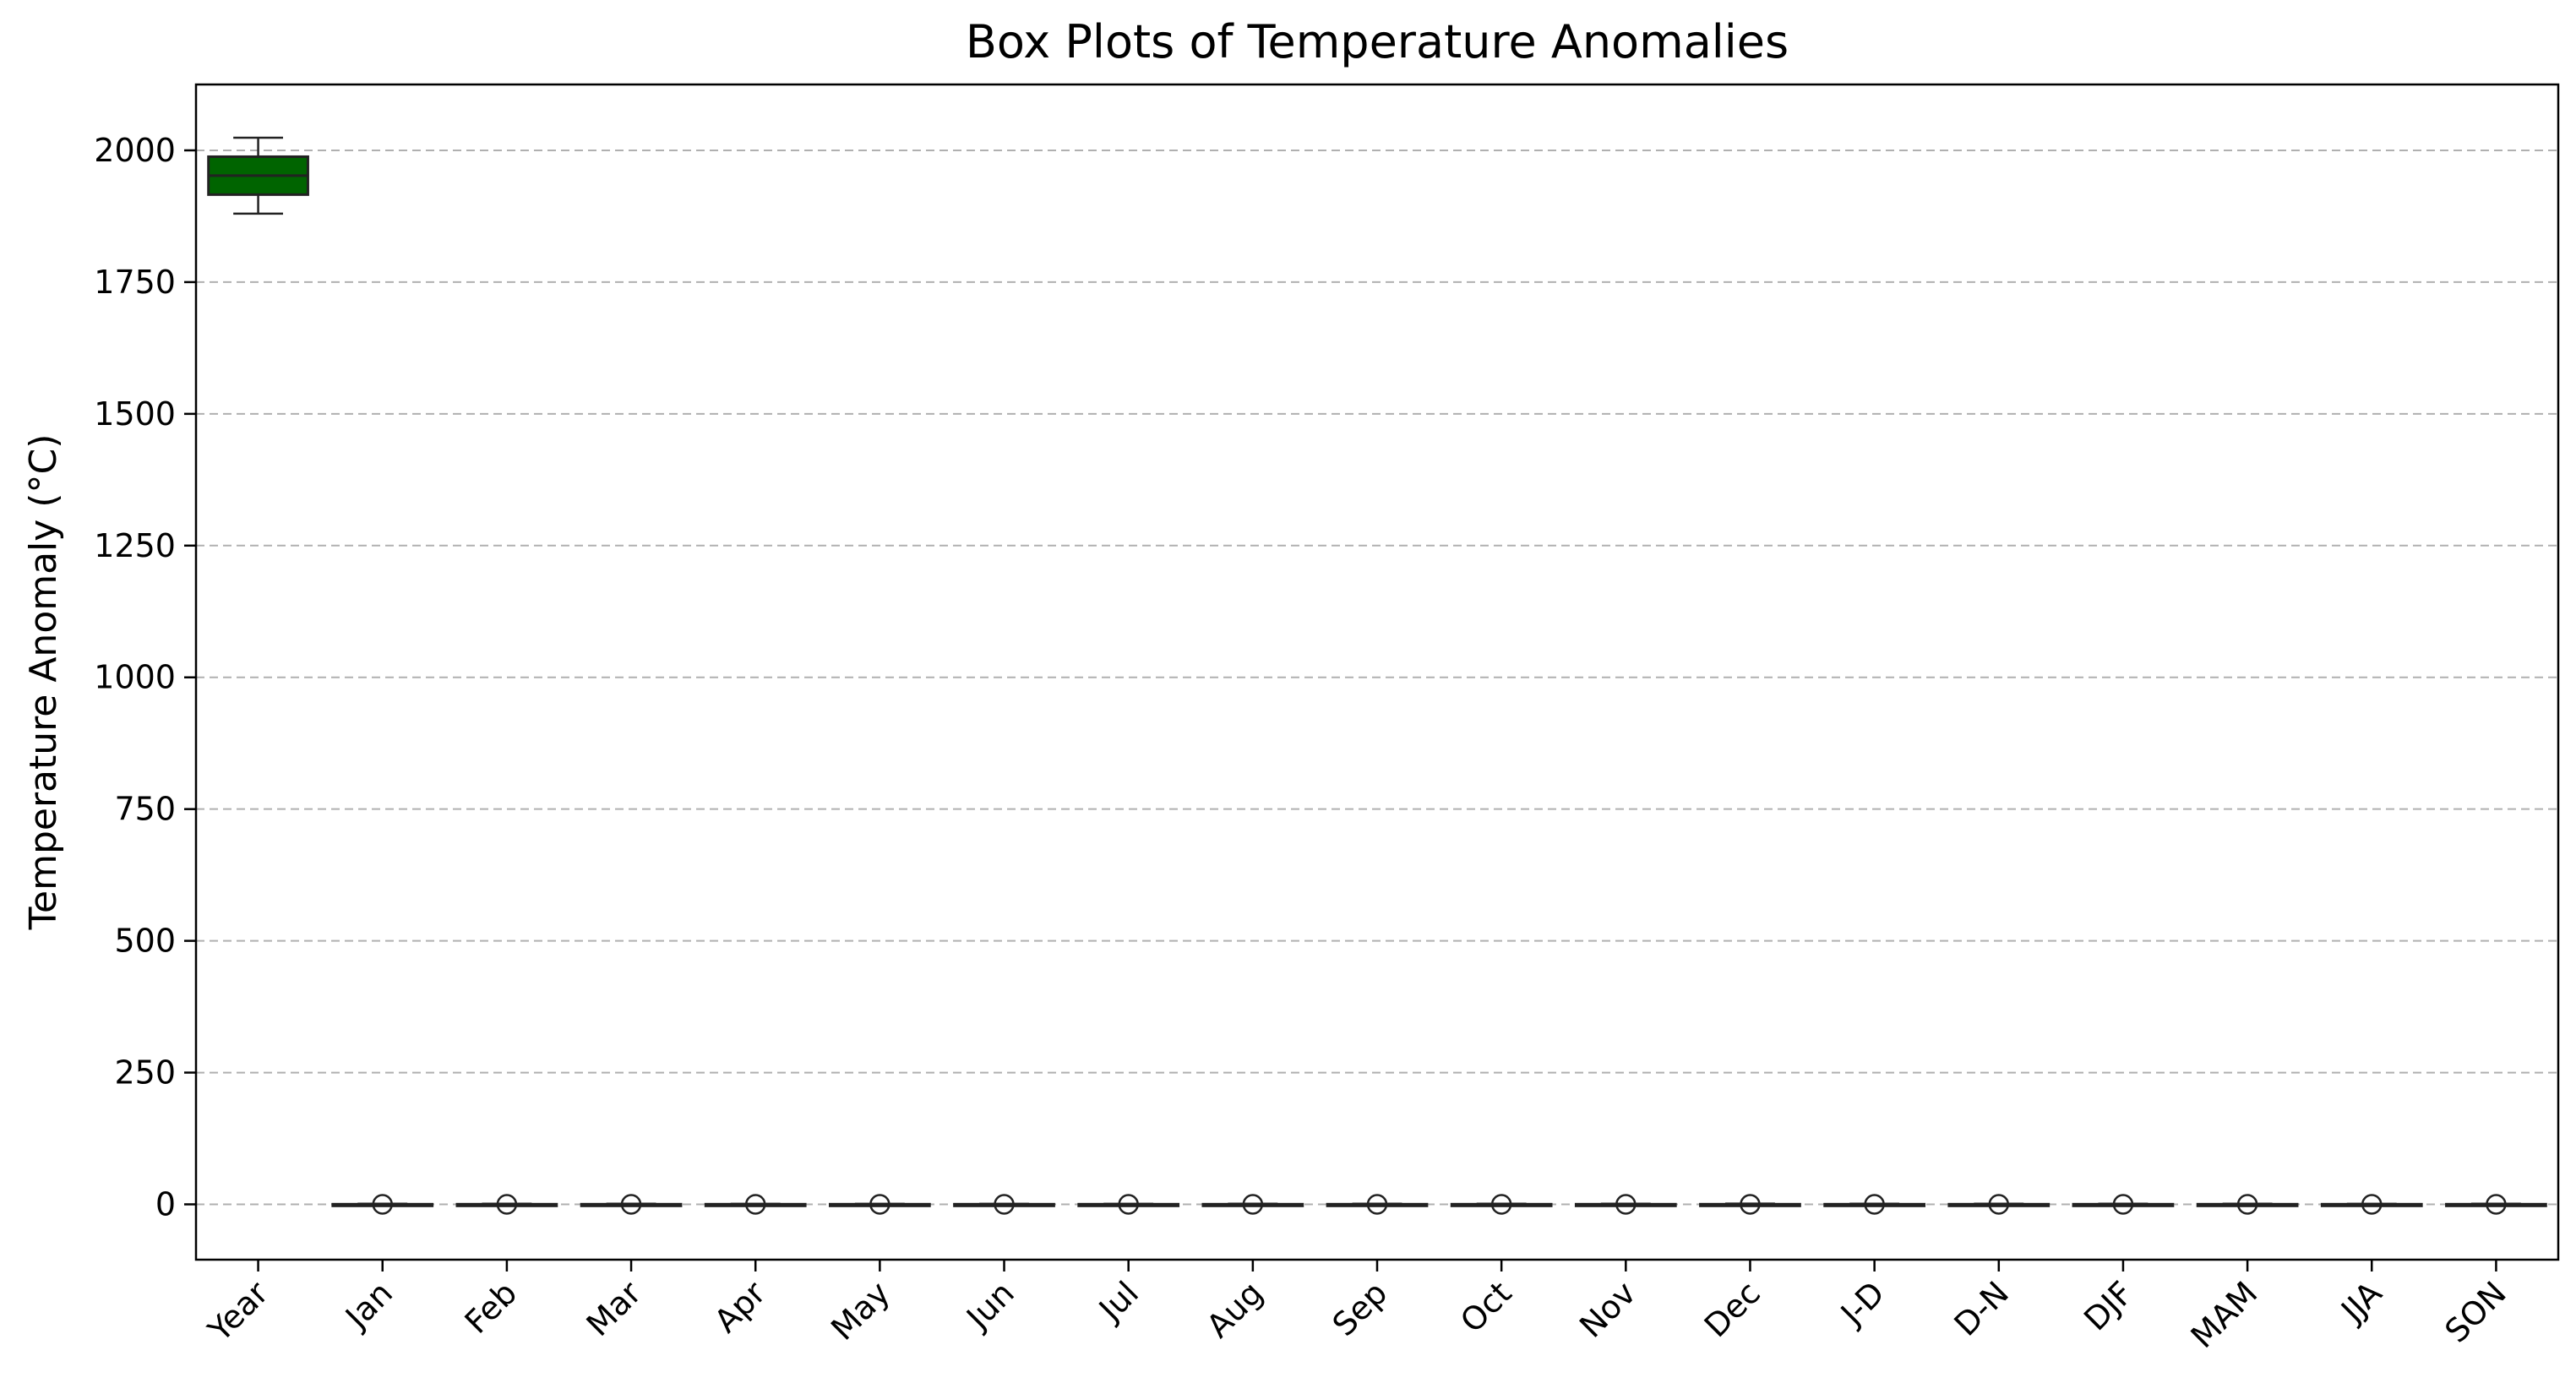 This screenshot has width=2576, height=1394. I want to click on y-tick-label: 500, so click(145, 941).